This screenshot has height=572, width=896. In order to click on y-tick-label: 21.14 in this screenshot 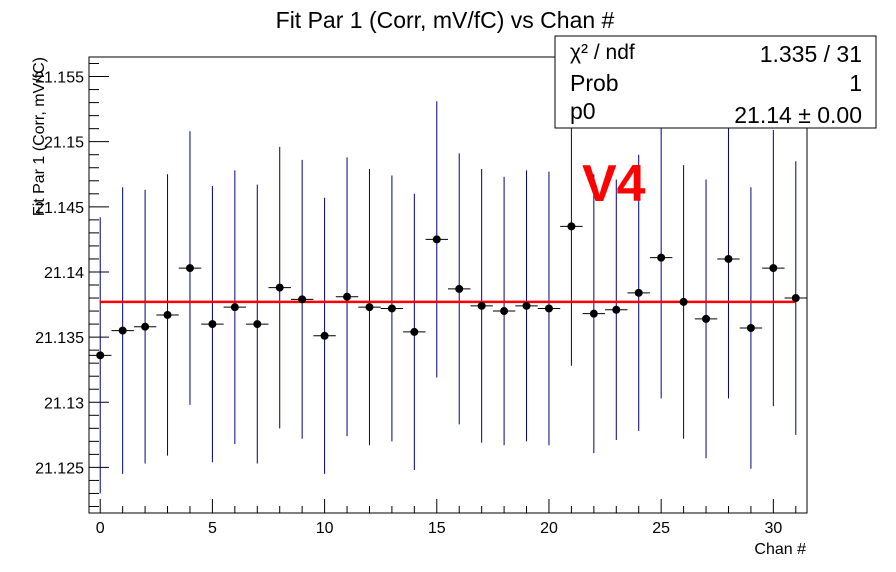, I will do `click(64, 273)`.